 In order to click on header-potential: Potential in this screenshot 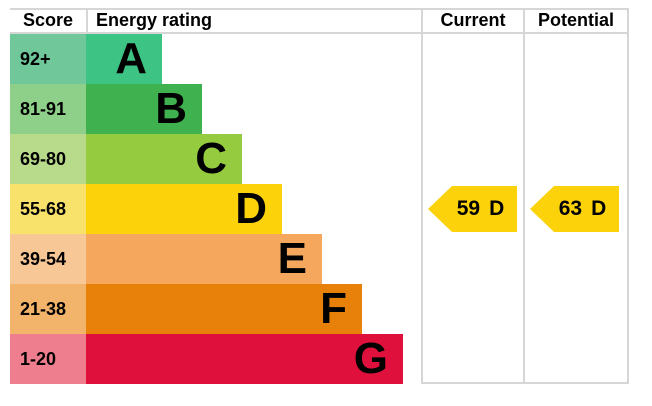, I will do `click(575, 20)`.